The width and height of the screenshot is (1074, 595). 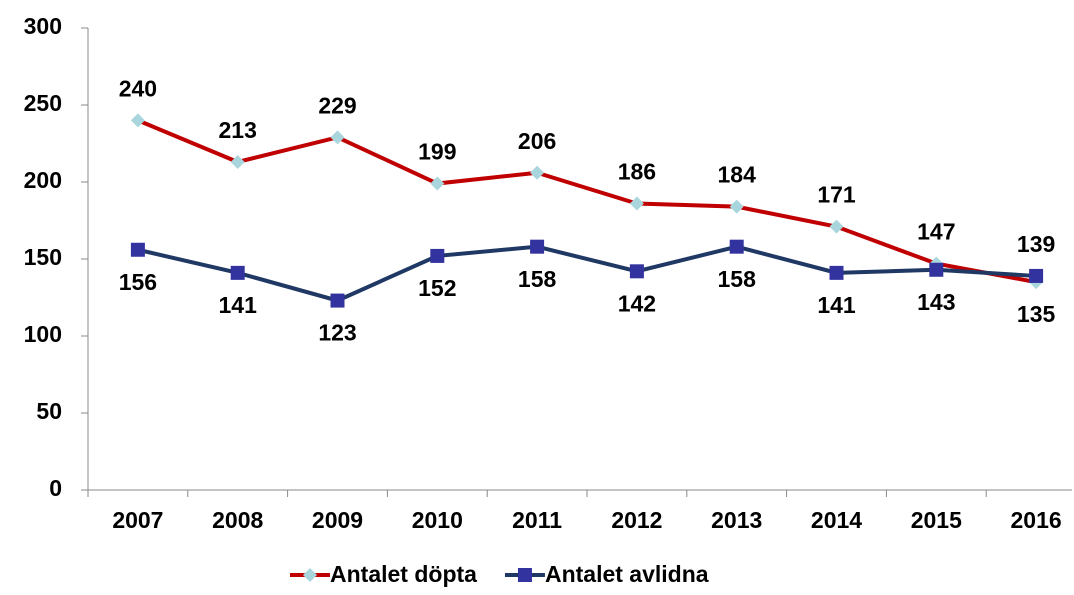 I want to click on x-tick-label: 2008, so click(x=237, y=520).